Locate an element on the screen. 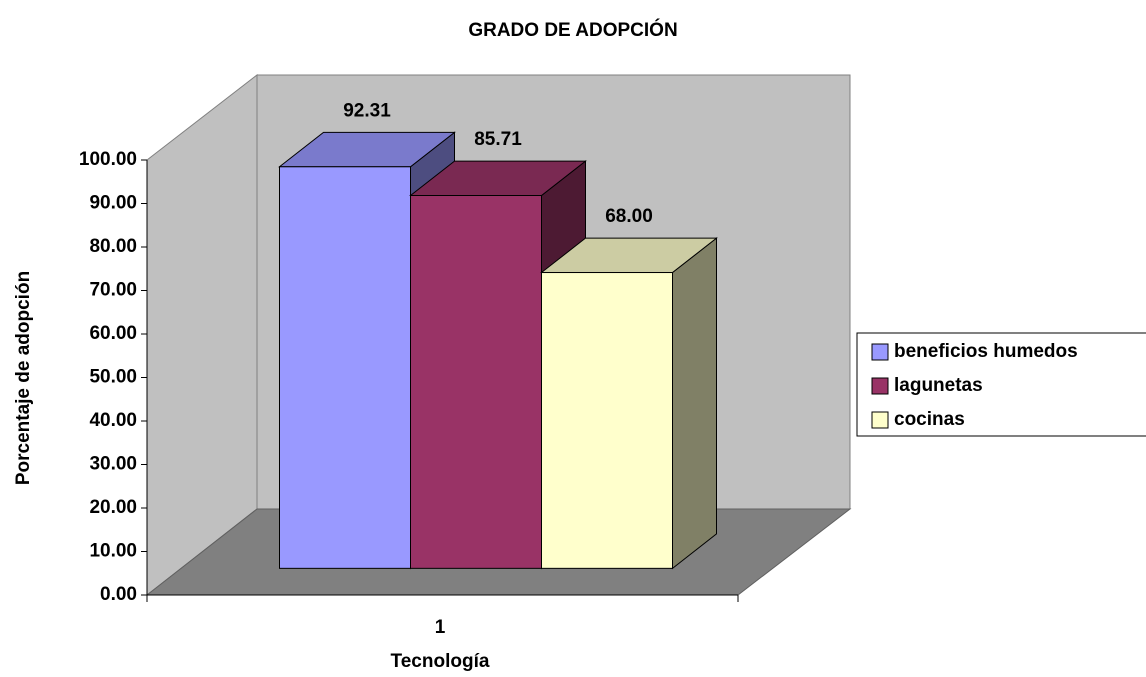  legend-label: lagunetas is located at coordinates (938, 385).